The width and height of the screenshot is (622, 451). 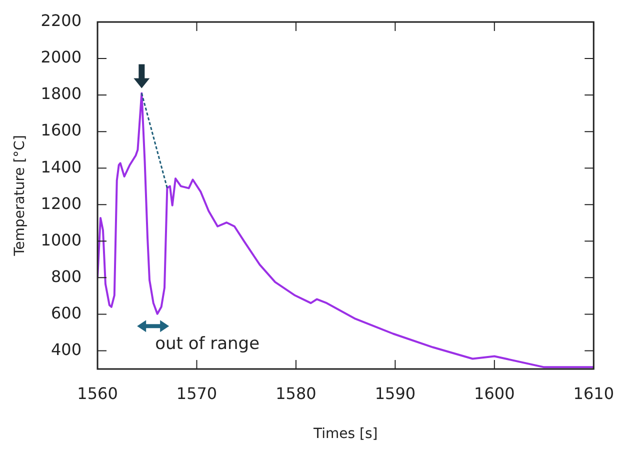 I want to click on y-axis-title: Temperature [°C], so click(x=20, y=196).